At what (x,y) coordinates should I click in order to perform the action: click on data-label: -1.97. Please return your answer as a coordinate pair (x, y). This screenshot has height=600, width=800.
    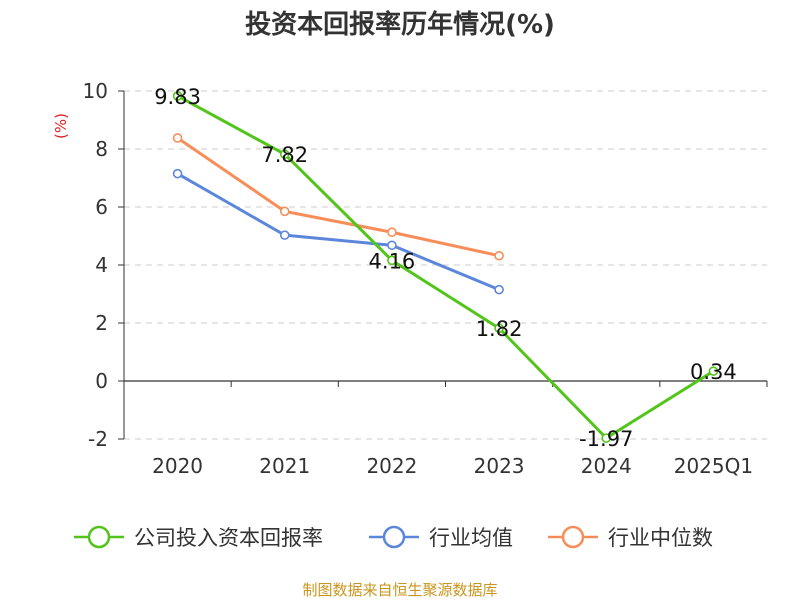
    Looking at the image, I should click on (606, 439).